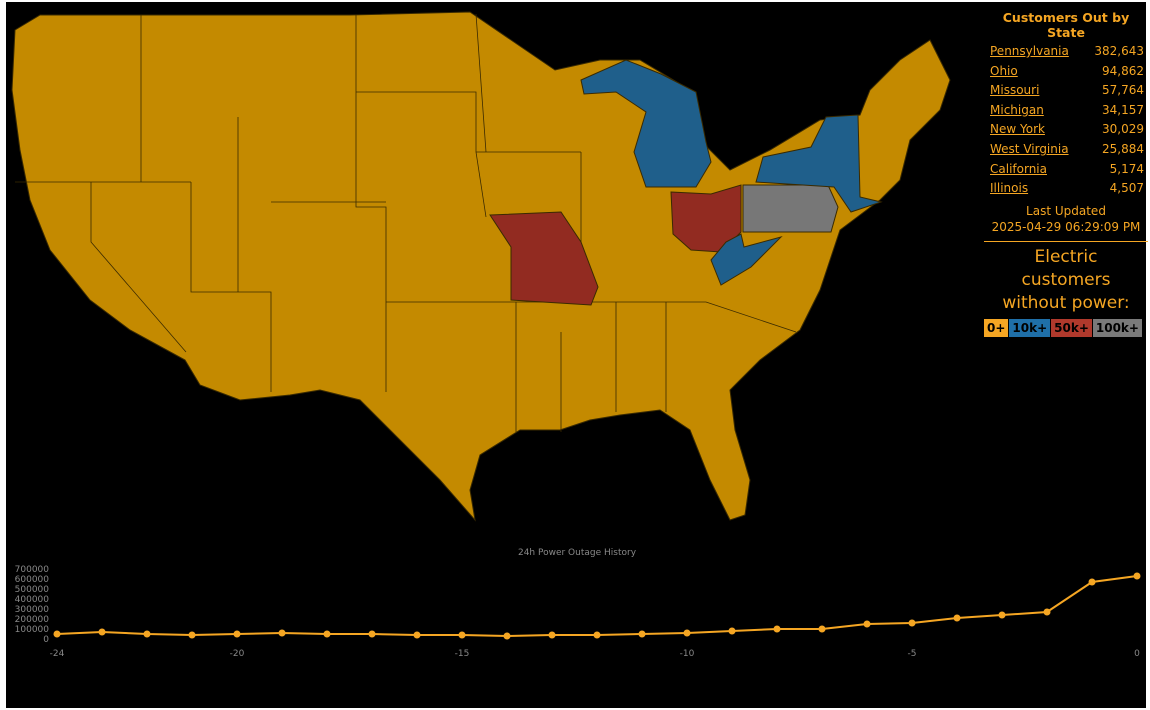  I want to click on state-count: 25,884, so click(1123, 148).